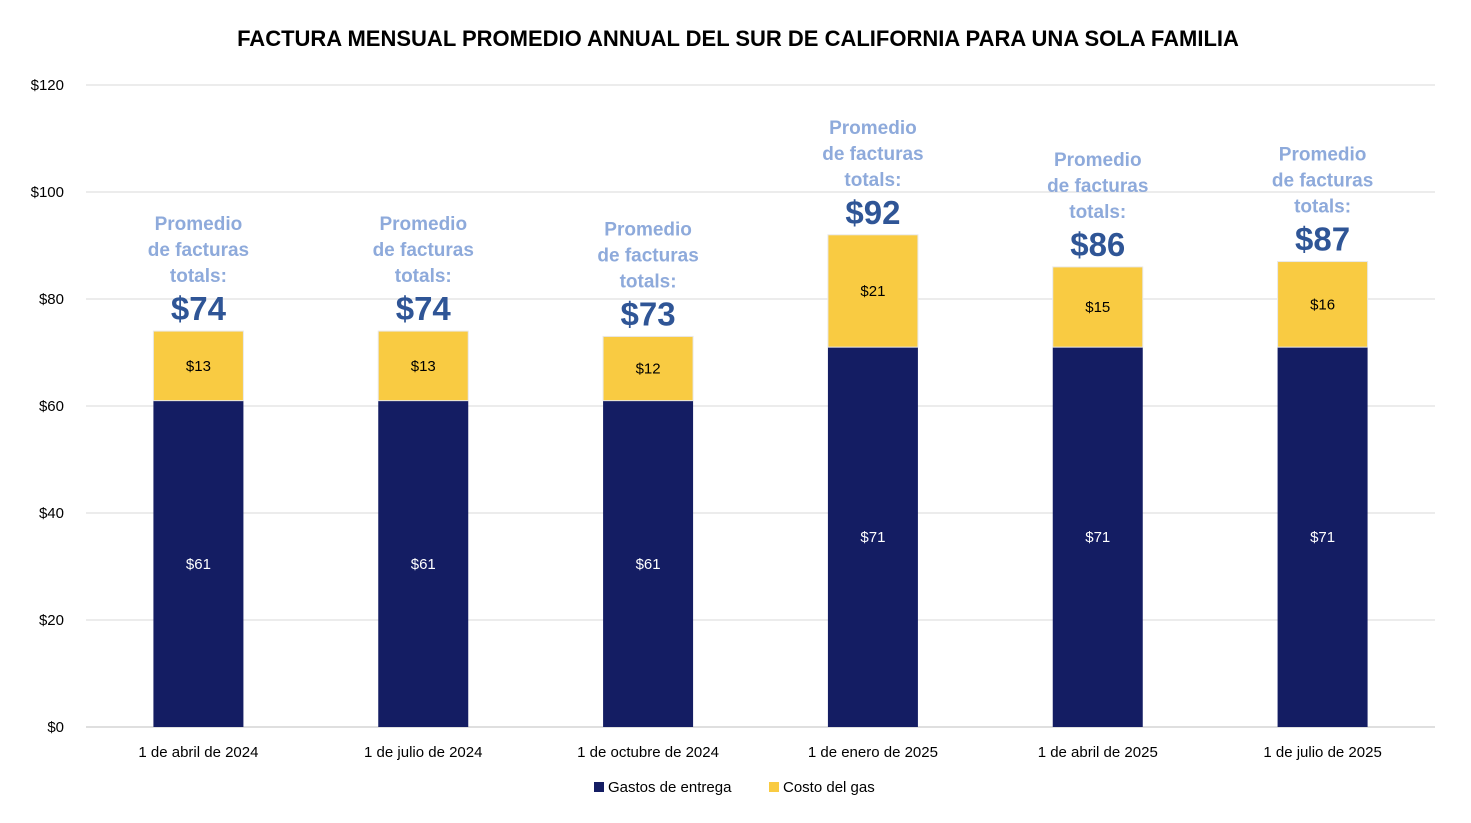 Image resolution: width=1471 pixels, height=823 pixels. I want to click on x-tick-label: 1 de octubre de 2024, so click(648, 752).